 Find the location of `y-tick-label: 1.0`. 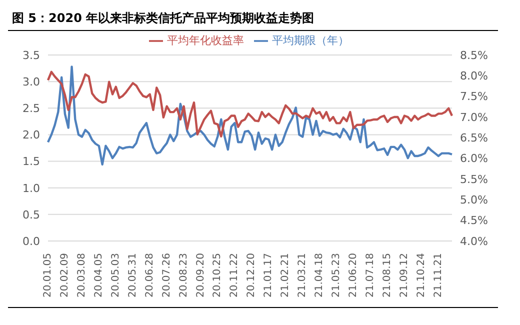

y-tick-label: 1.0 is located at coordinates (31, 188).